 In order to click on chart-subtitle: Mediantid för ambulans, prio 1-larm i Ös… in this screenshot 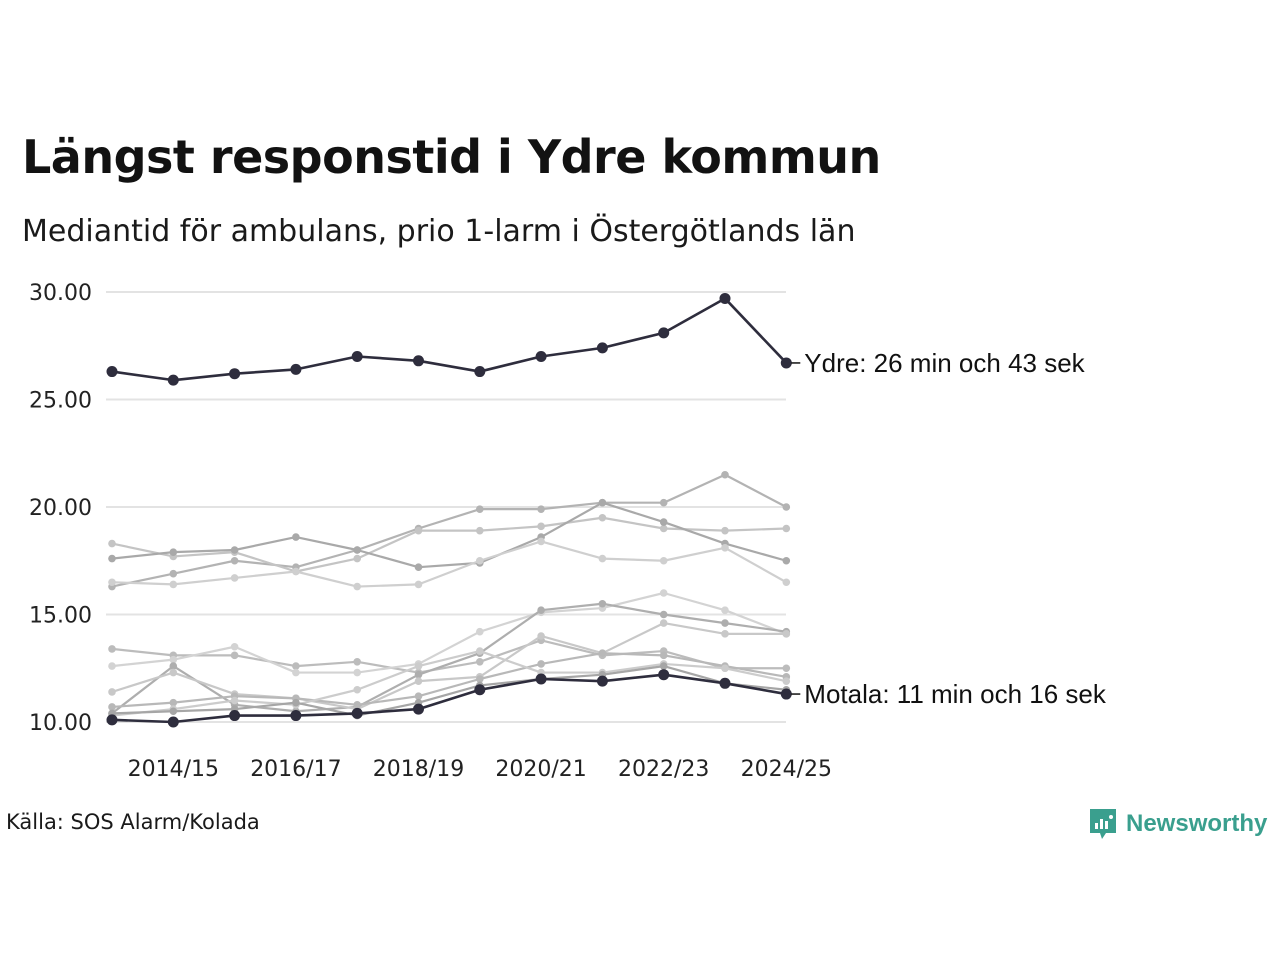, I will do `click(439, 231)`.